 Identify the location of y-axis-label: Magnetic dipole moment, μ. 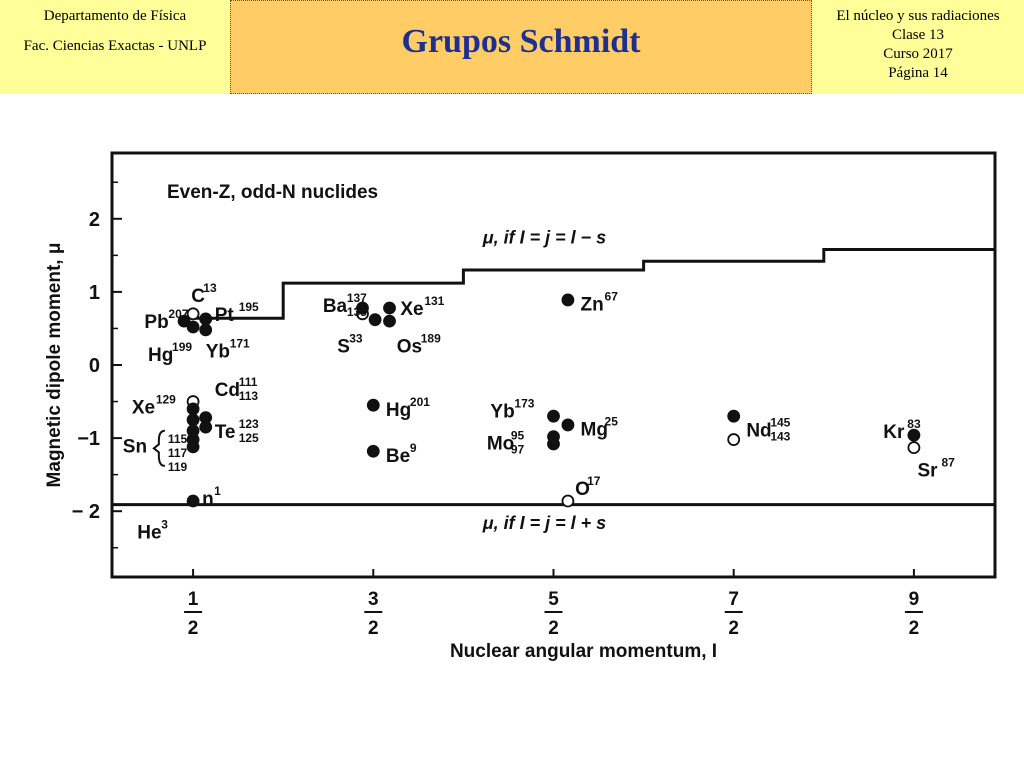
(54, 365).